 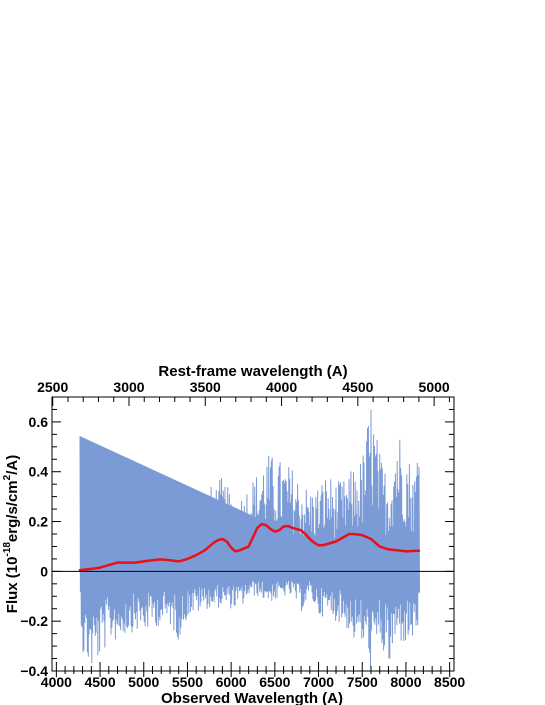 What do you see at coordinates (205, 387) in the screenshot?
I see `top-x-tick-label: 3500` at bounding box center [205, 387].